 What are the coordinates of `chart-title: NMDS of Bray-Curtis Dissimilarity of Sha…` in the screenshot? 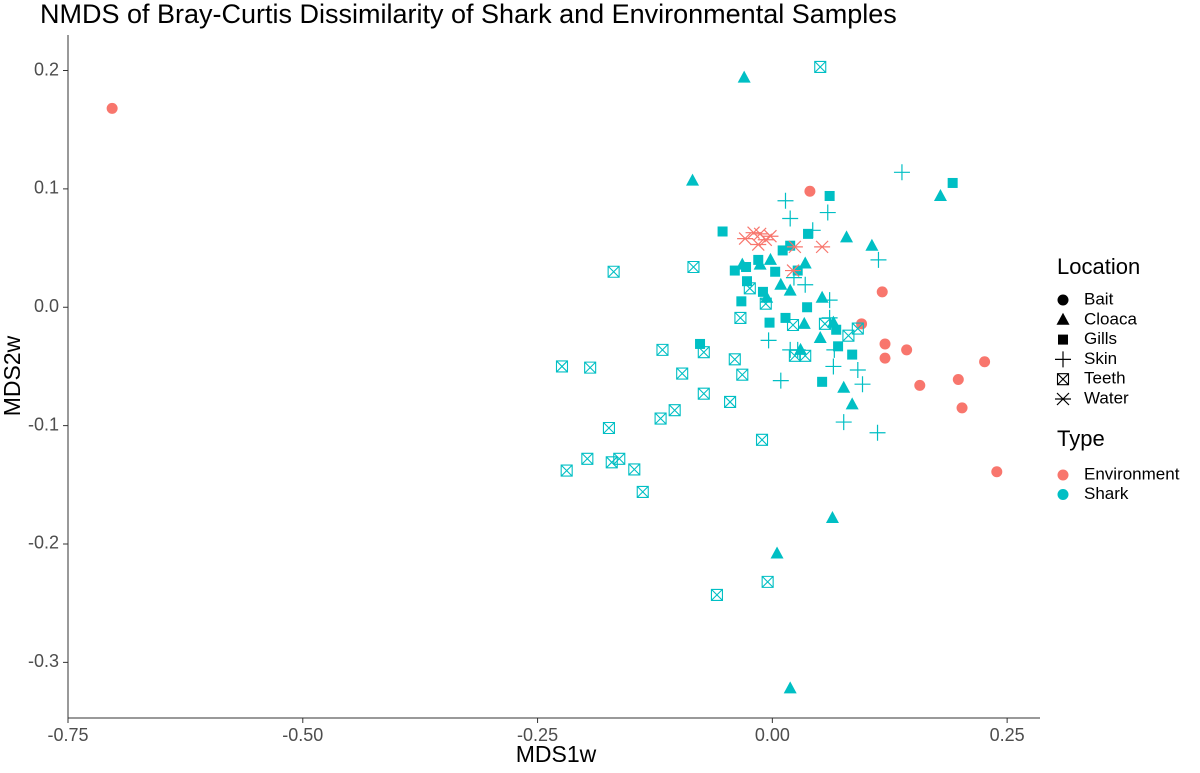 It's located at (468, 14).